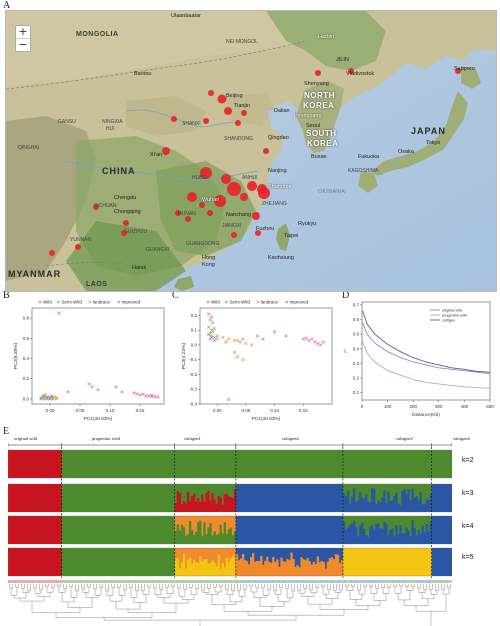  Describe the element at coordinates (6, 431) in the screenshot. I see `panel-label-e: E` at that location.